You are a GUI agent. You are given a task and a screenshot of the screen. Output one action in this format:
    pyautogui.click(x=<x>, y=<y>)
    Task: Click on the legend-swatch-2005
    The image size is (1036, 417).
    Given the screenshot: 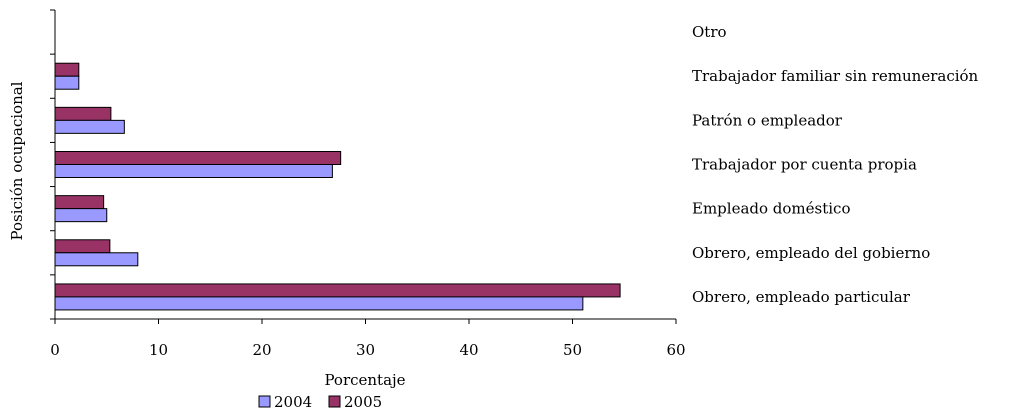 What is the action you would take?
    pyautogui.click(x=334, y=401)
    